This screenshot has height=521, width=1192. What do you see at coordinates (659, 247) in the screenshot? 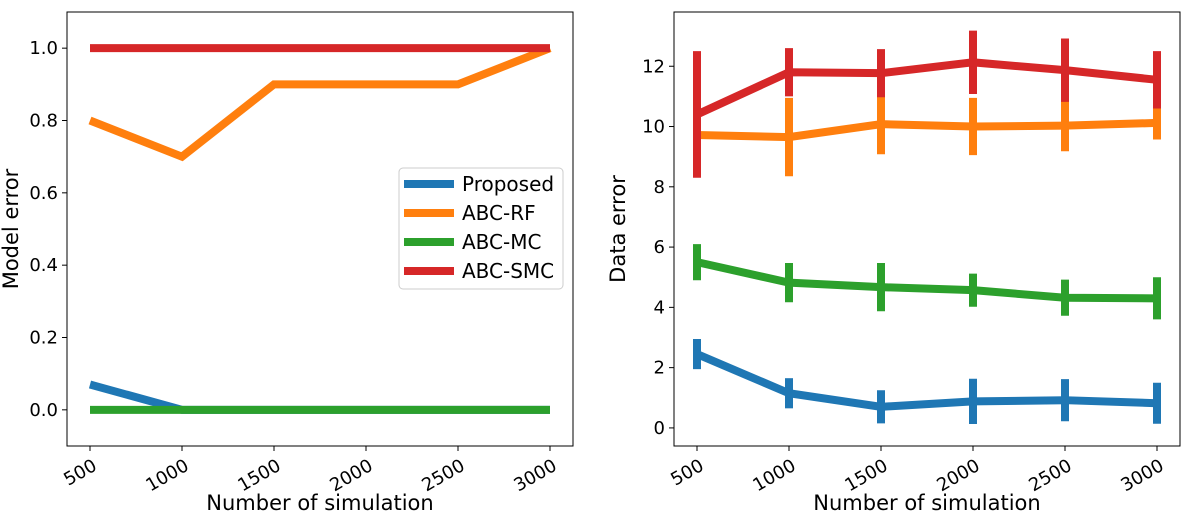
I see `y-tick-label: 6` at bounding box center [659, 247].